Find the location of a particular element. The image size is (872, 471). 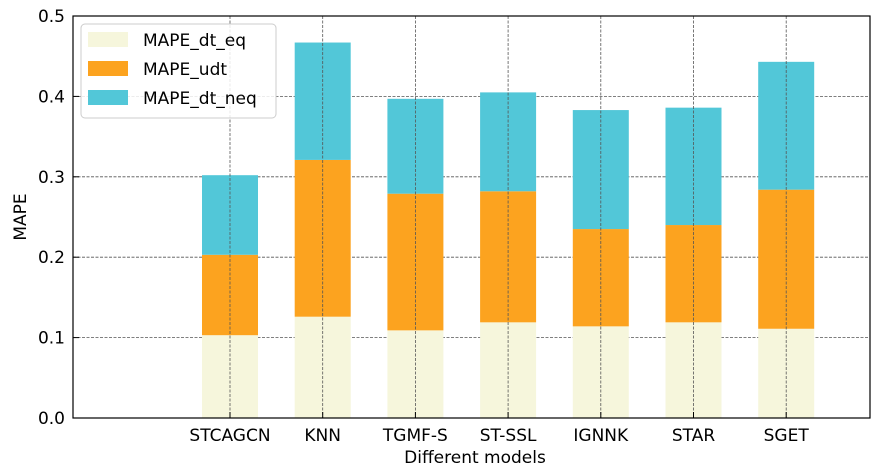

x-tick-label: SGET is located at coordinates (787, 436).